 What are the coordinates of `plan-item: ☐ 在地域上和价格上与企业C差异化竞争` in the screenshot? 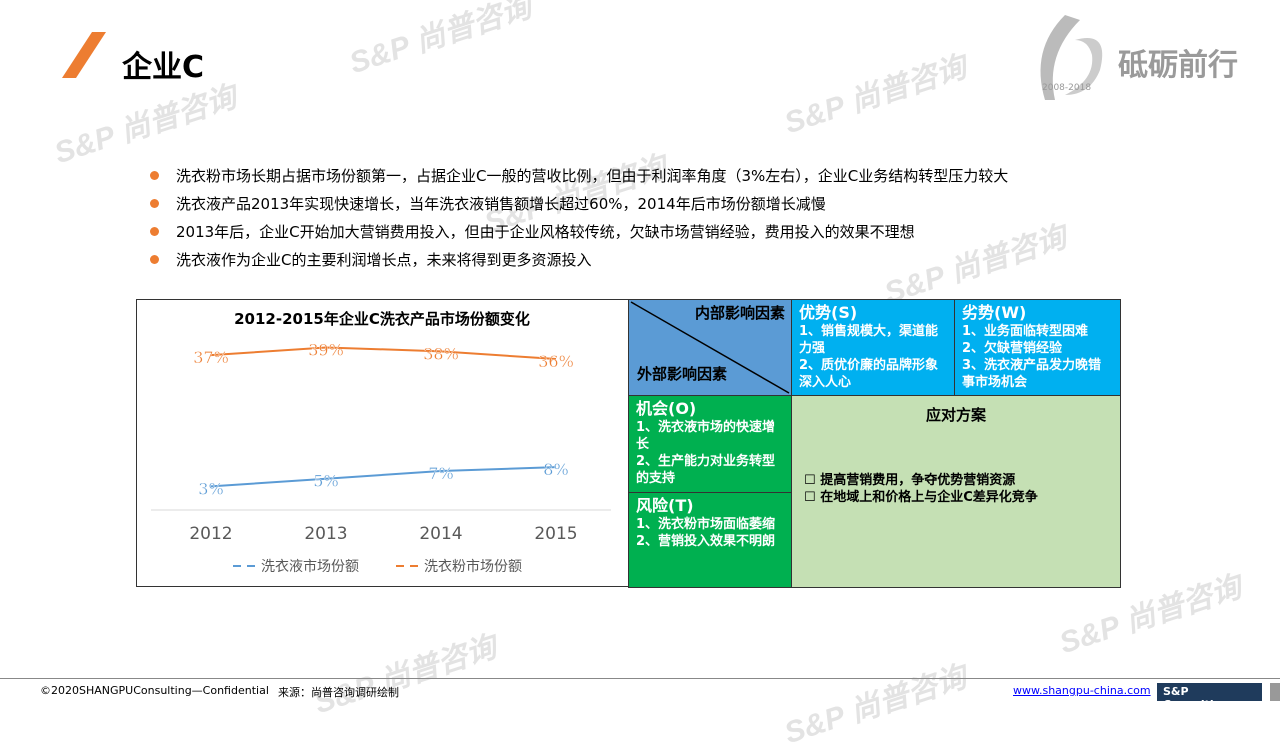 It's located at (921, 497).